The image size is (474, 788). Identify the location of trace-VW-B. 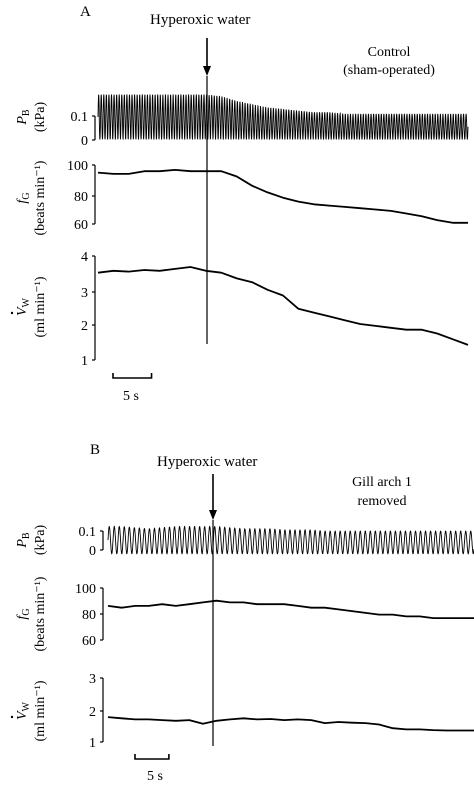
(290, 724).